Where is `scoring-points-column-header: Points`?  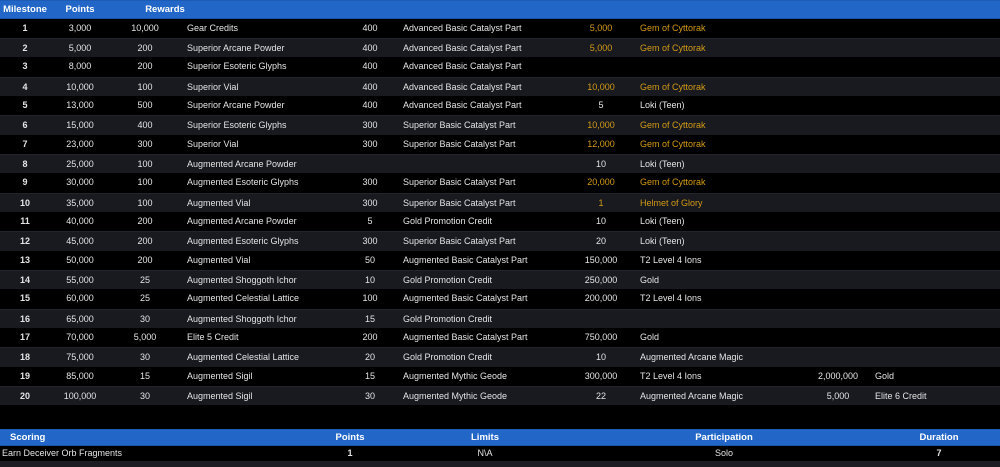 scoring-points-column-header: Points is located at coordinates (350, 437).